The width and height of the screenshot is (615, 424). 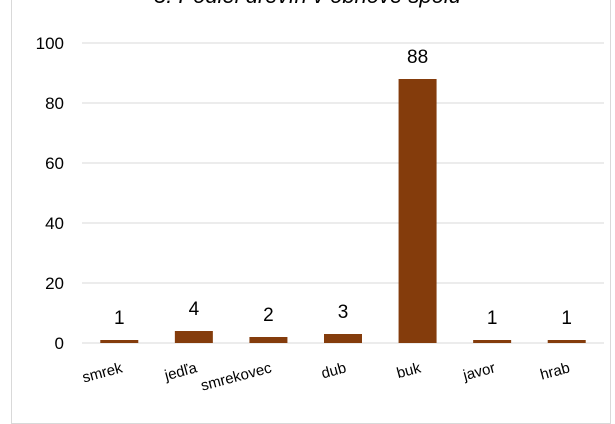 I want to click on bar-buk, so click(x=417, y=211).